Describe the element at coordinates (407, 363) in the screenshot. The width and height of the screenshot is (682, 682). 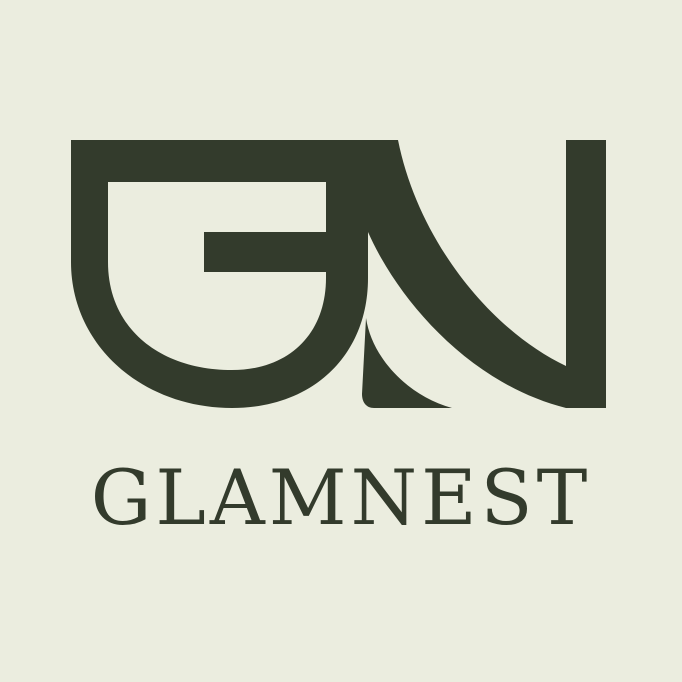
I see `monogram-letter-n-foot` at that location.